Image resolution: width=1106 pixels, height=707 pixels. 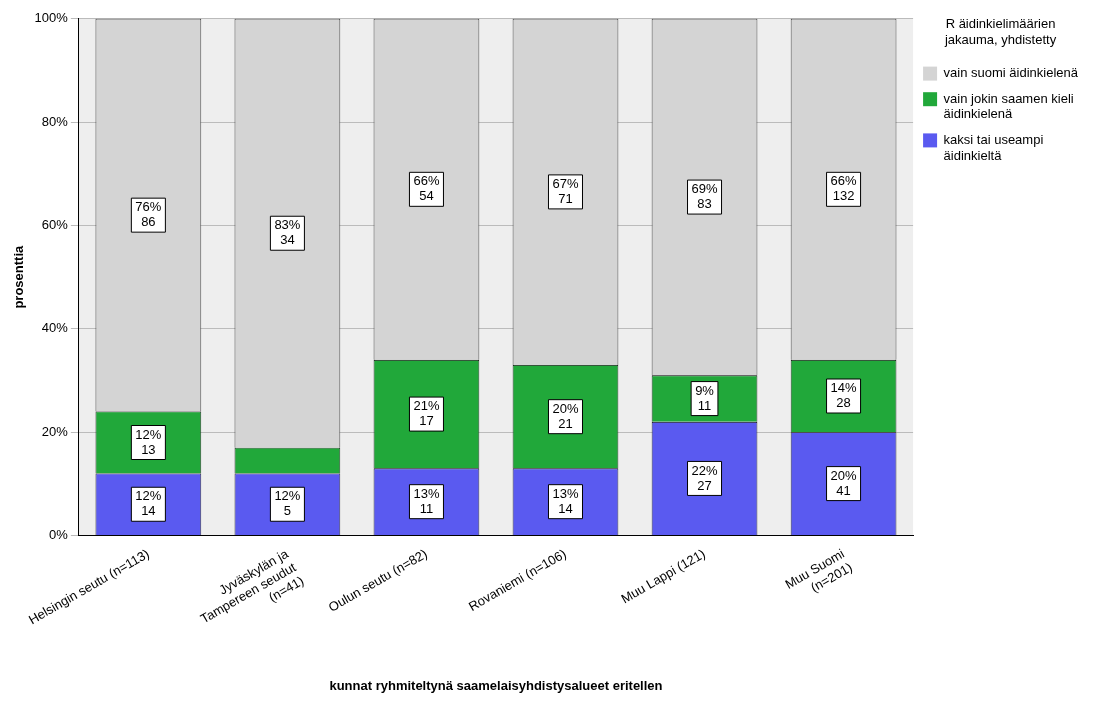 I want to click on data-label: 12% 14, so click(x=148, y=503).